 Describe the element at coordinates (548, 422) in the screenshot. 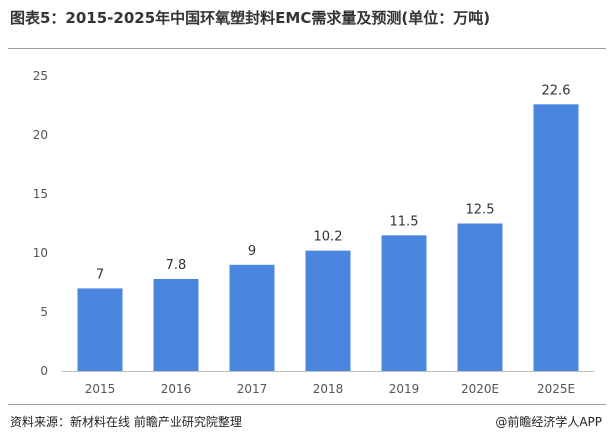

I see `brand-watermark: @前瞻经济学人APP` at that location.